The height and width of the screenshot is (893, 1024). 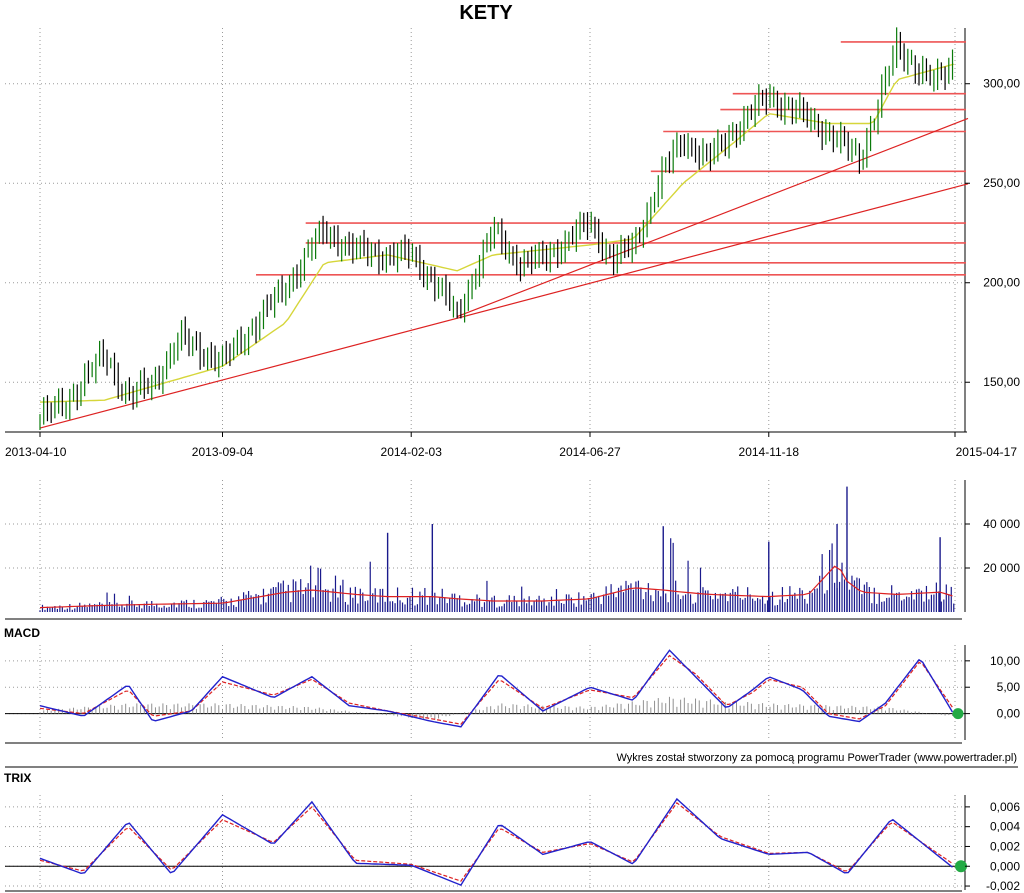 I want to click on trix-signal-line, so click(x=496, y=842).